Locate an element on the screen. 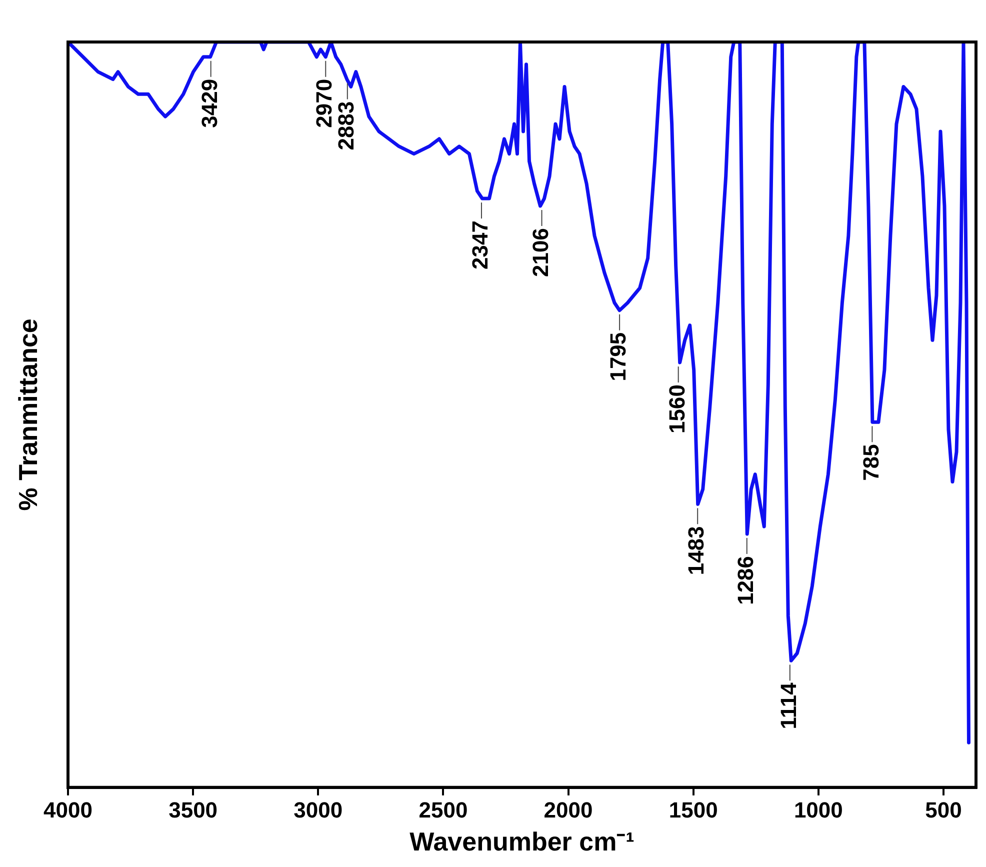  x-tick-label: 500 is located at coordinates (943, 810).